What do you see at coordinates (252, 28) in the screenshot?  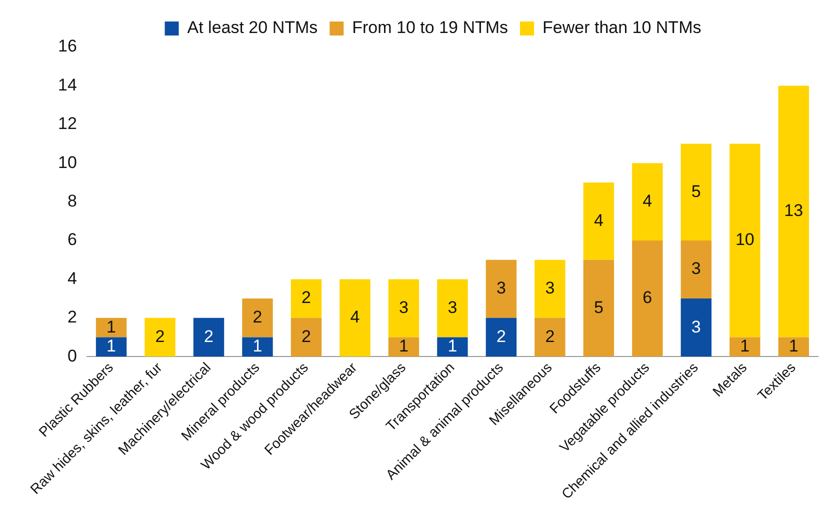 I see `legend-label: At least 20 NTMs` at bounding box center [252, 28].